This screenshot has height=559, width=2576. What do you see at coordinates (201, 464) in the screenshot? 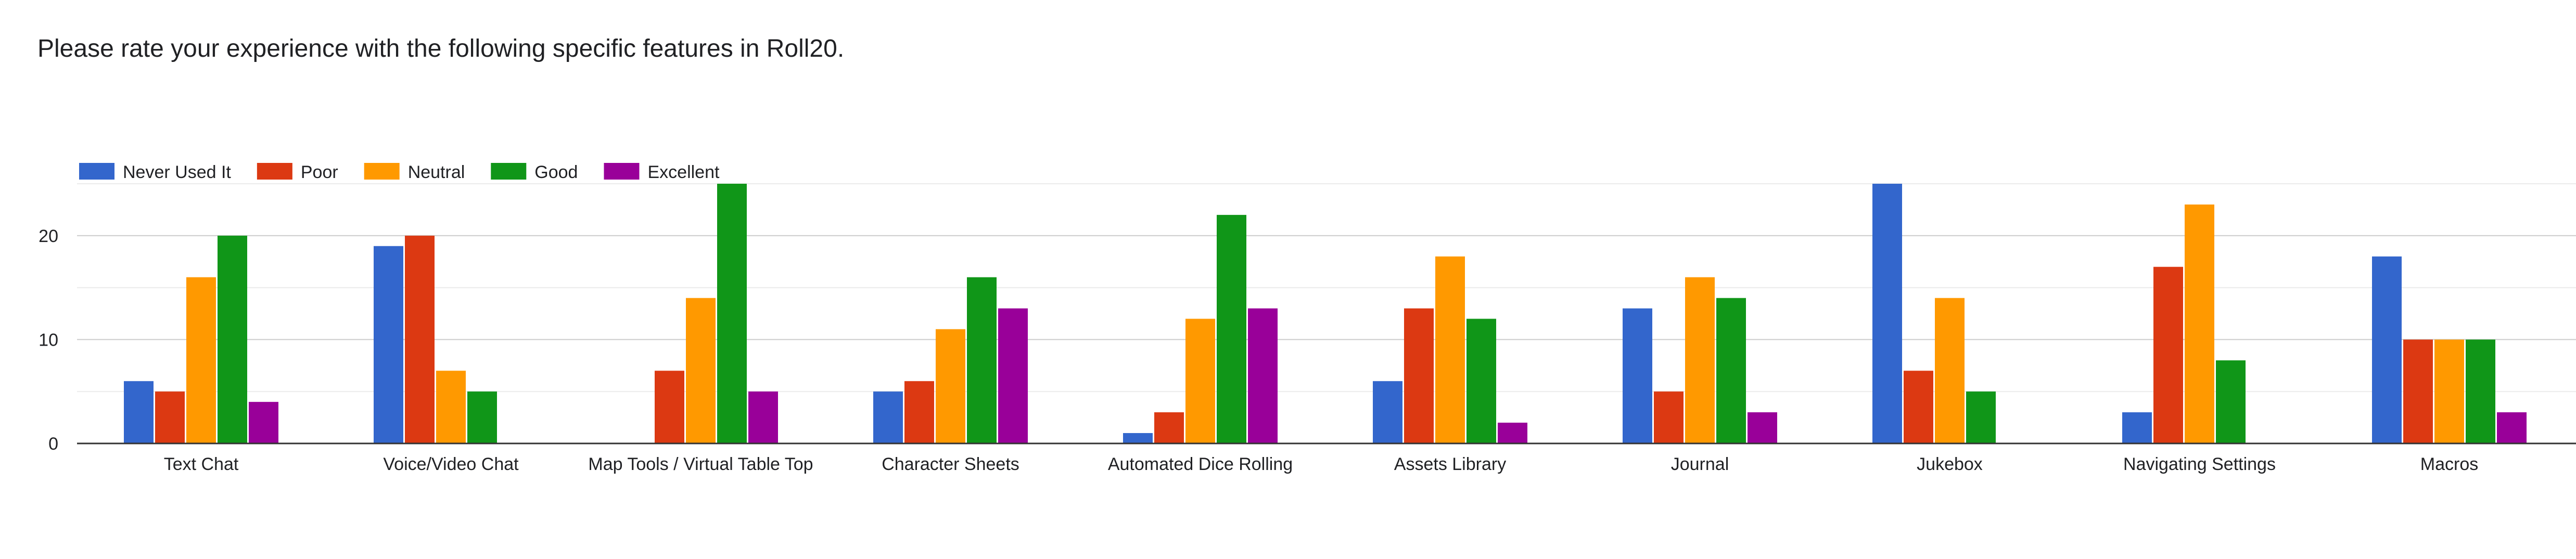
I see `x-category-label: Text Chat` at bounding box center [201, 464].